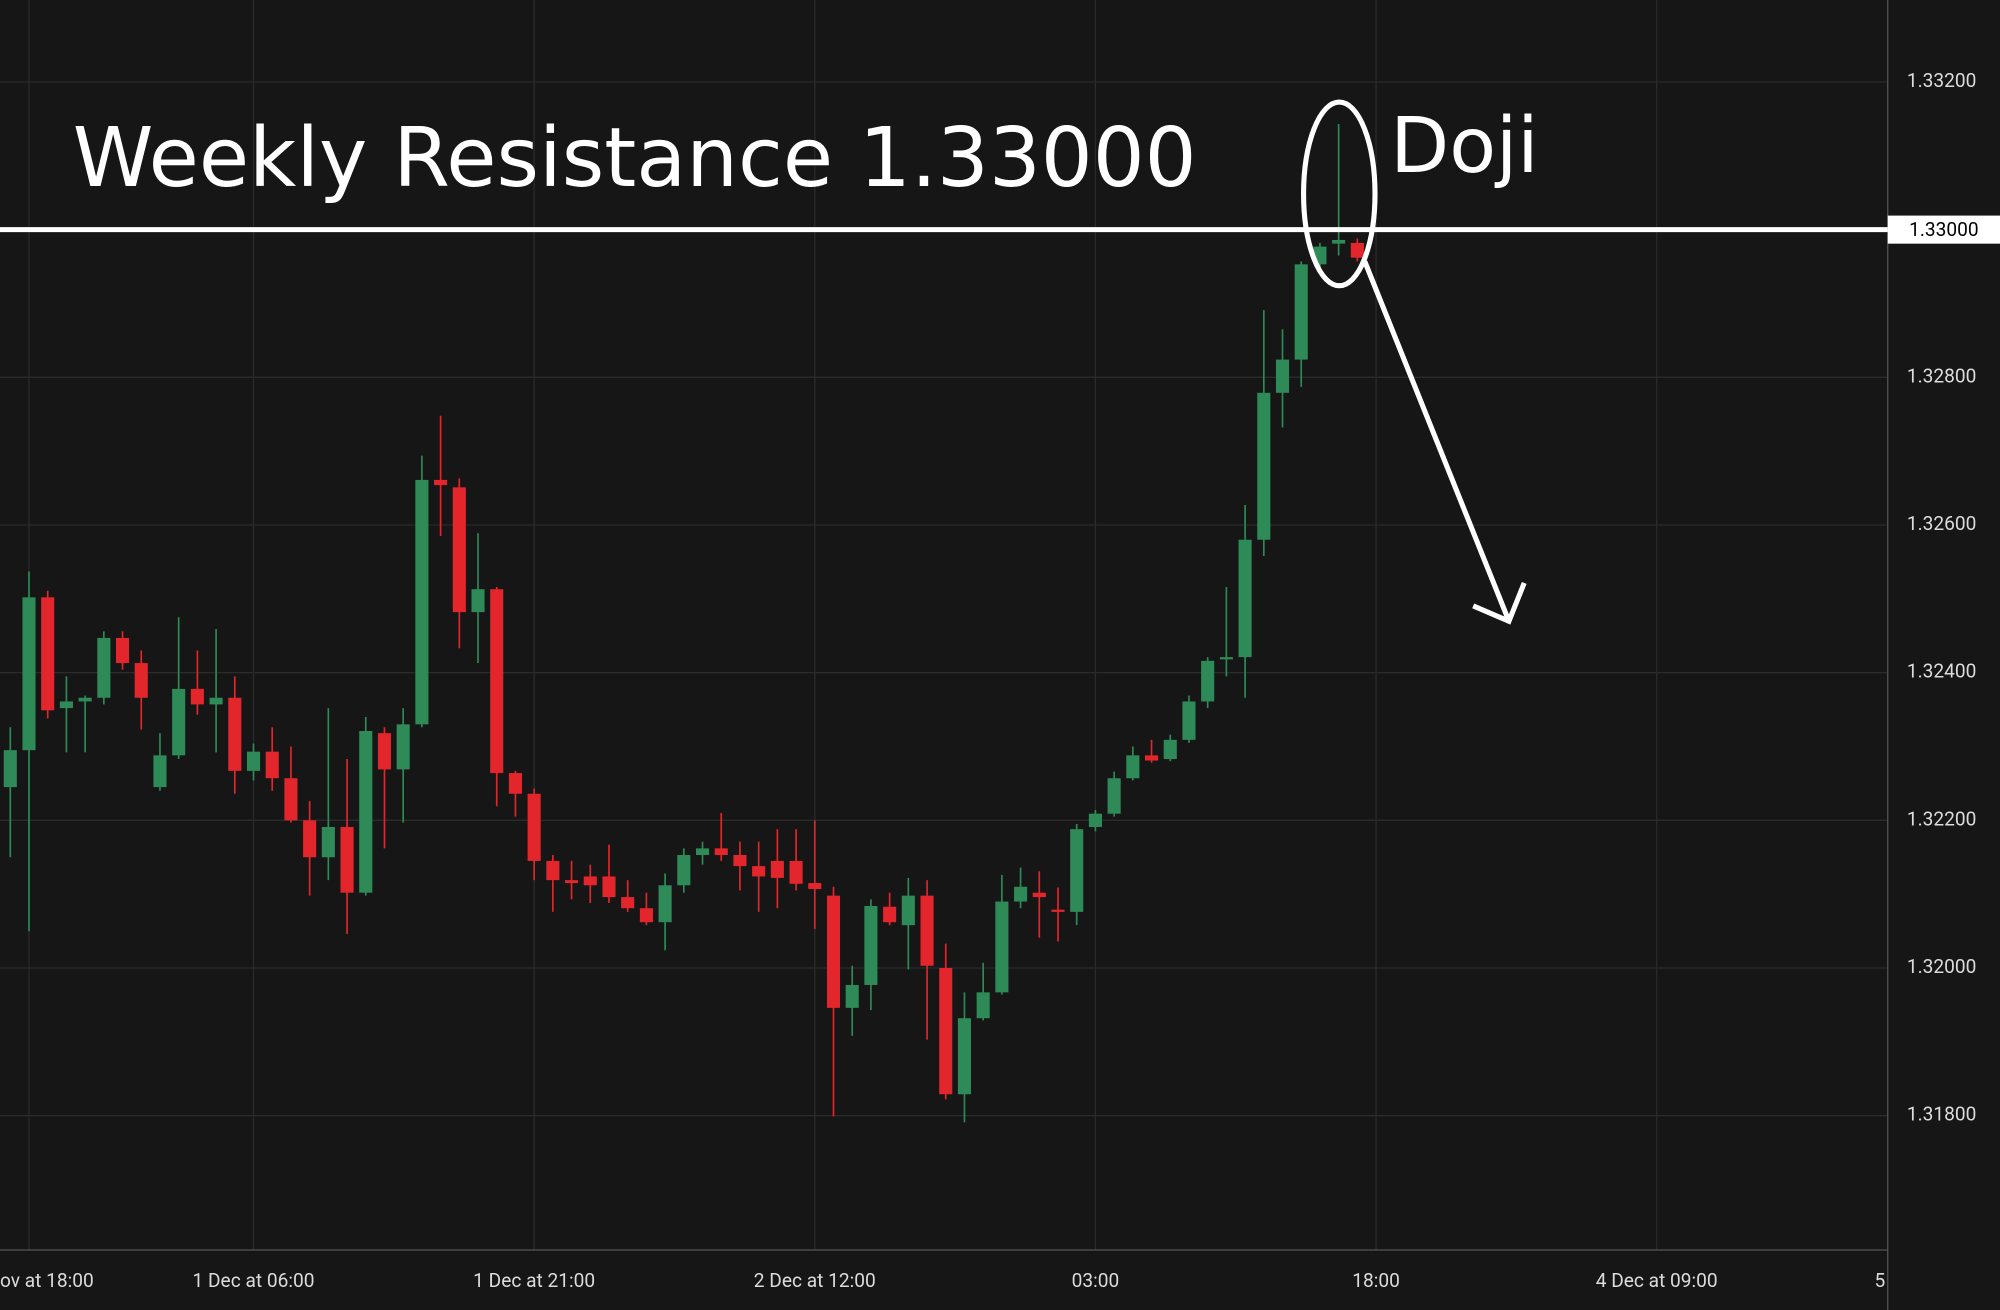 This screenshot has height=1310, width=2000. I want to click on resistance-label-box, so click(1943, 229).